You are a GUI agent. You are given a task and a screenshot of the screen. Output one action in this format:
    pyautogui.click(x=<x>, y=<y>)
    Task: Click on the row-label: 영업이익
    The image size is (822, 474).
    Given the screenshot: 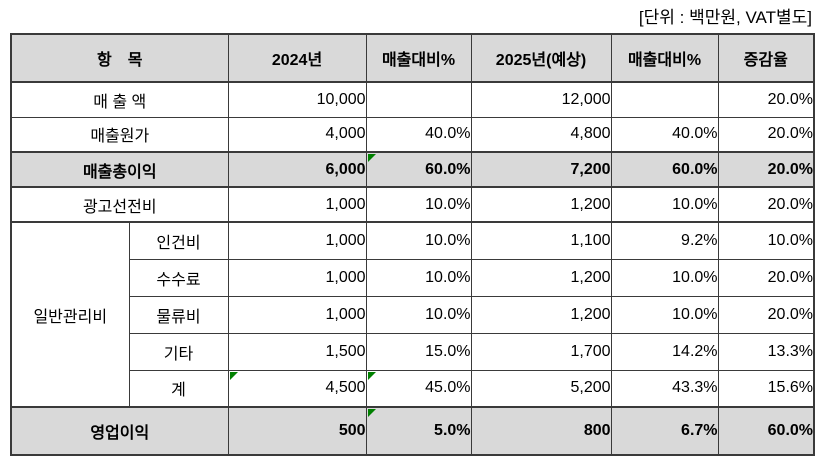 What is the action you would take?
    pyautogui.click(x=119, y=431)
    